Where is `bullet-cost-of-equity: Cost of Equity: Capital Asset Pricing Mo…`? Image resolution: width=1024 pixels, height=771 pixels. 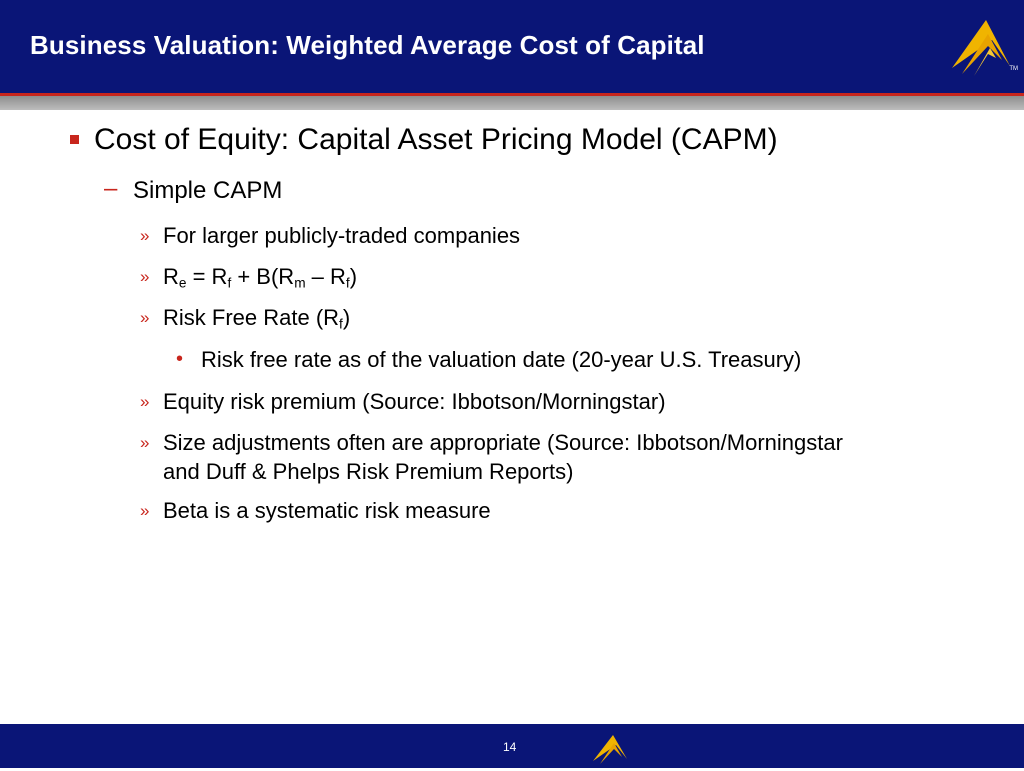
bullet-cost-of-equity: Cost of Equity: Capital Asset Pricing Mo… is located at coordinates (436, 139).